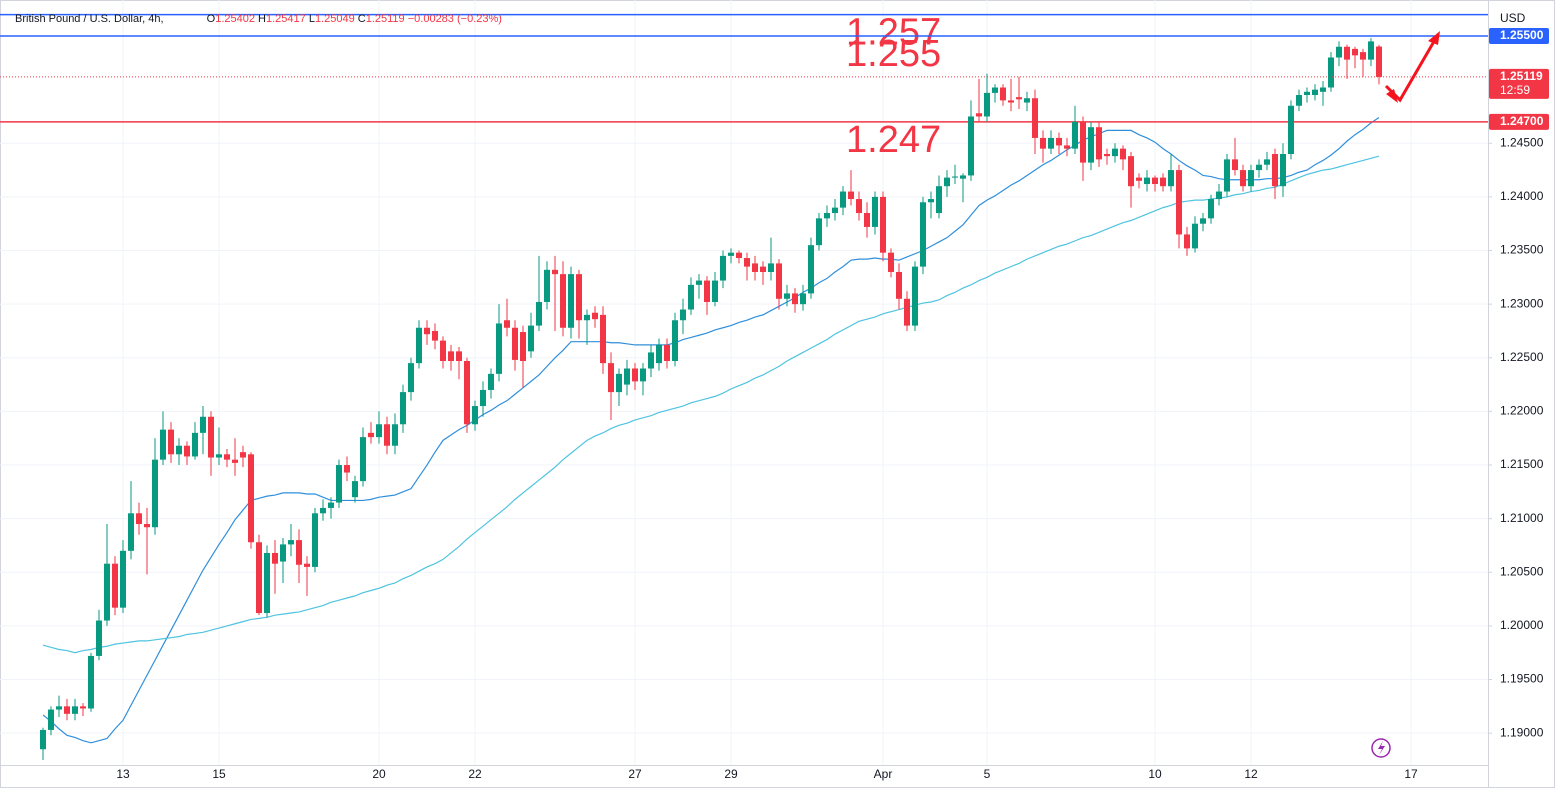 This screenshot has width=1555, height=788. I want to click on last-price-box, so click(1519, 83).